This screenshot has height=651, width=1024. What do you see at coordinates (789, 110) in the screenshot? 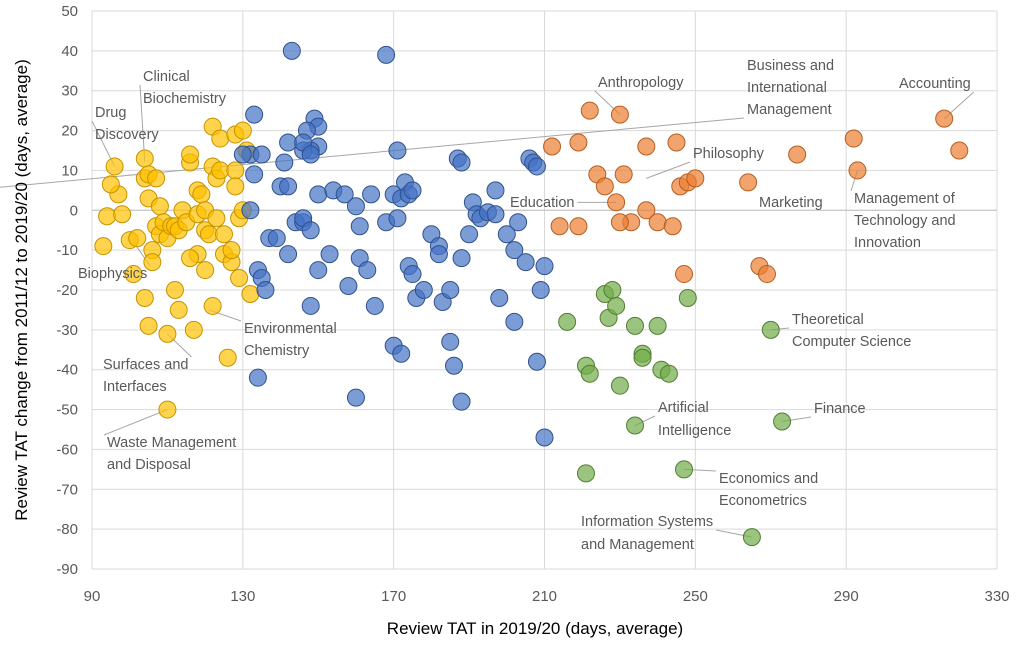
I see `annotation-management: Management` at bounding box center [789, 110].